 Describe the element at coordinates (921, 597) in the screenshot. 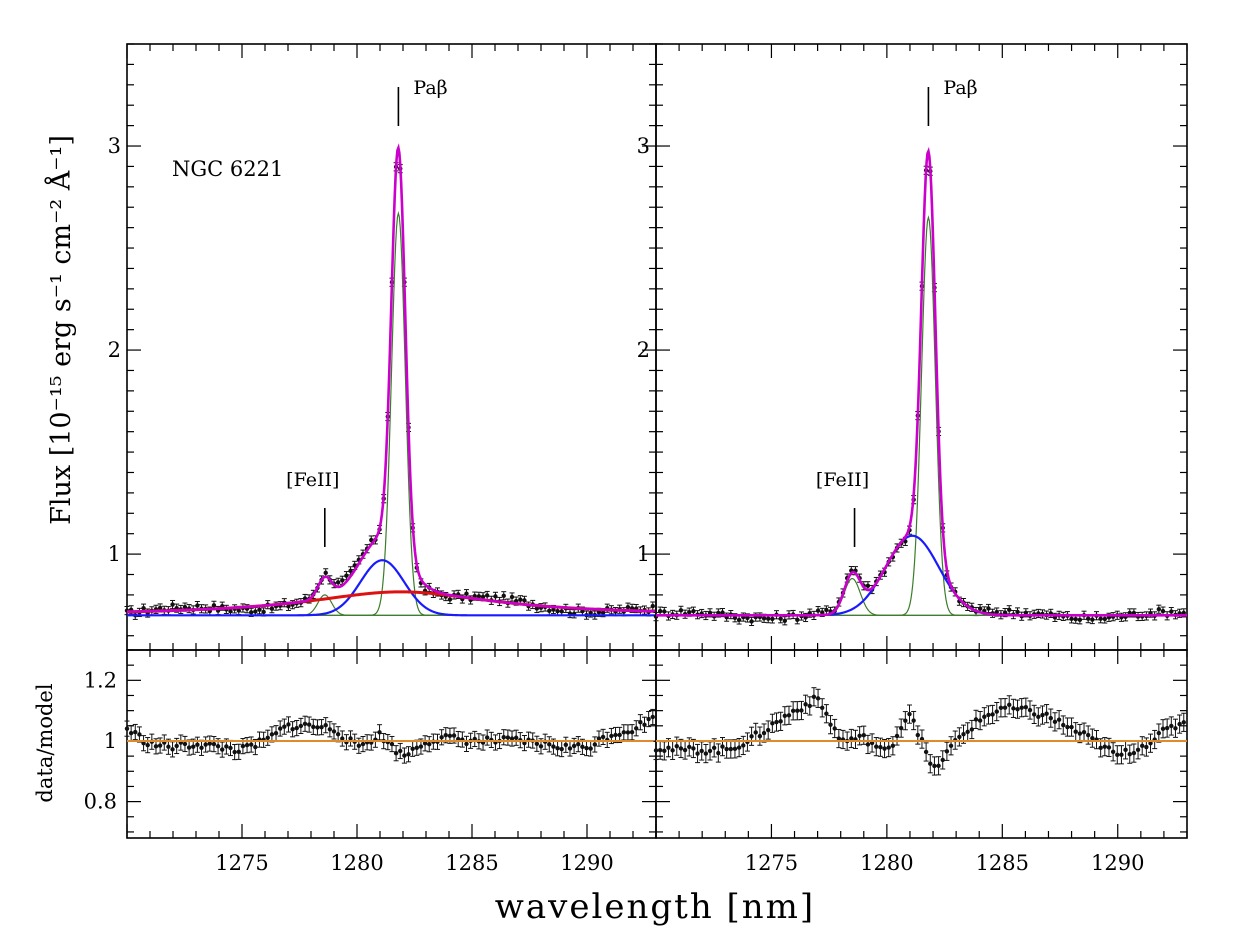

I see `narrow-component-line` at that location.